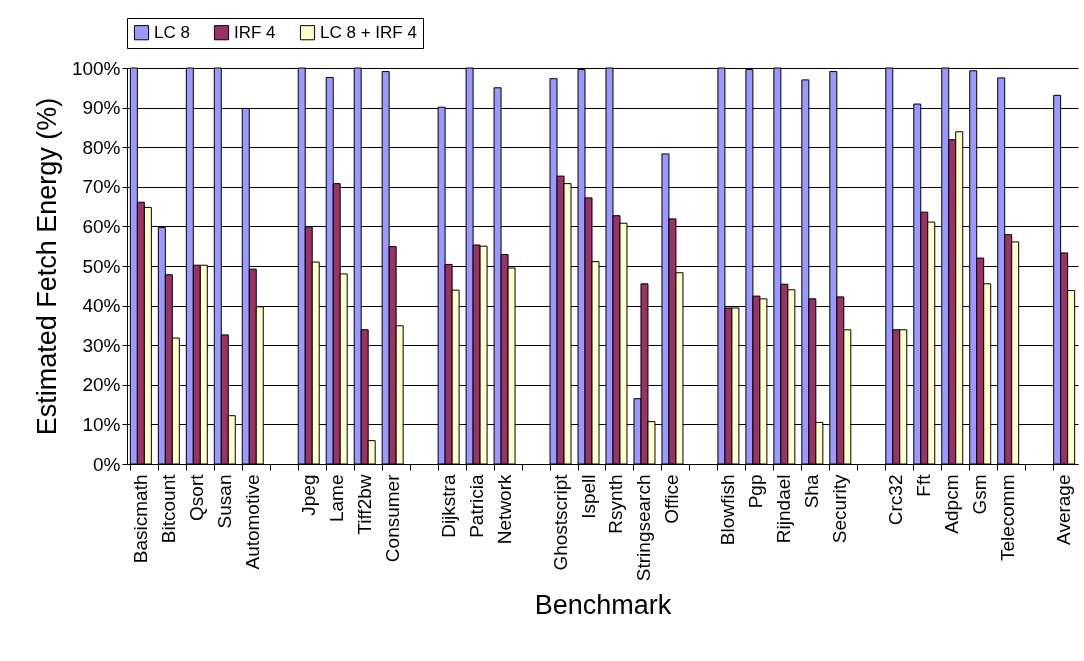 The width and height of the screenshot is (1084, 661). What do you see at coordinates (896, 500) in the screenshot?
I see `x-tick-label: Crc32` at bounding box center [896, 500].